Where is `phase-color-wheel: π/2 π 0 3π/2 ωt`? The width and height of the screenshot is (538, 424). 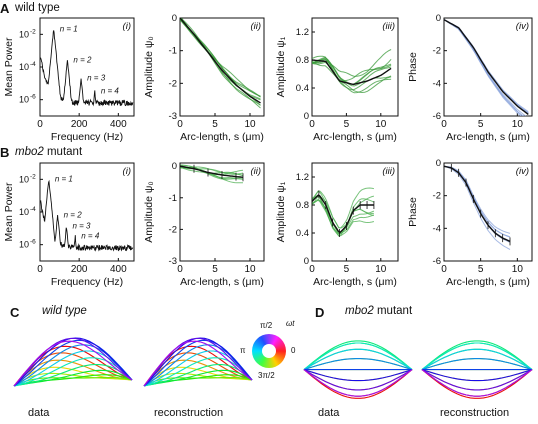
phase-color-wheel: π/2 π 0 3π/2 ωt is located at coordinates (270, 356).